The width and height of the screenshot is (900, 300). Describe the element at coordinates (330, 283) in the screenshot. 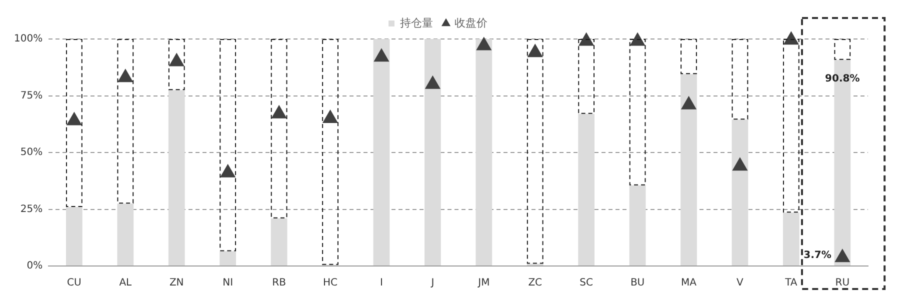

I see `x-tick-label: HC` at that location.